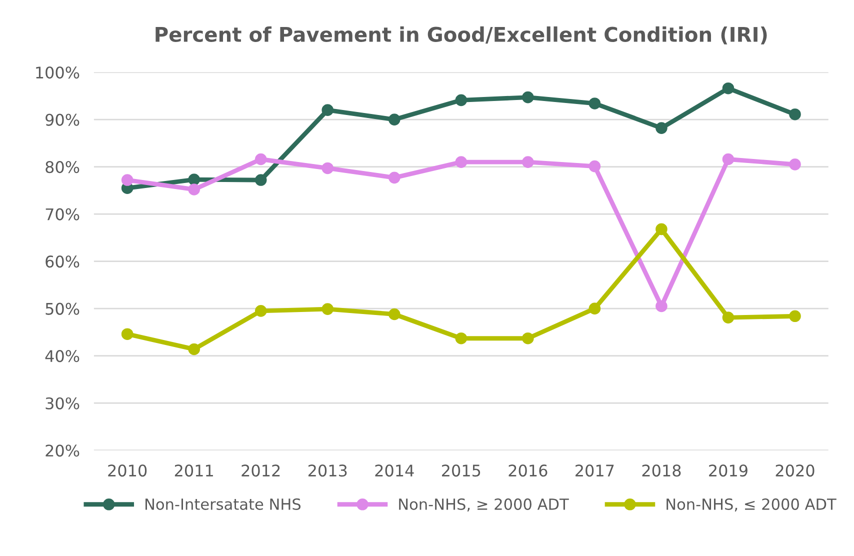 The height and width of the screenshot is (556, 854). What do you see at coordinates (63, 120) in the screenshot?
I see `y-tick-label: 90%` at bounding box center [63, 120].